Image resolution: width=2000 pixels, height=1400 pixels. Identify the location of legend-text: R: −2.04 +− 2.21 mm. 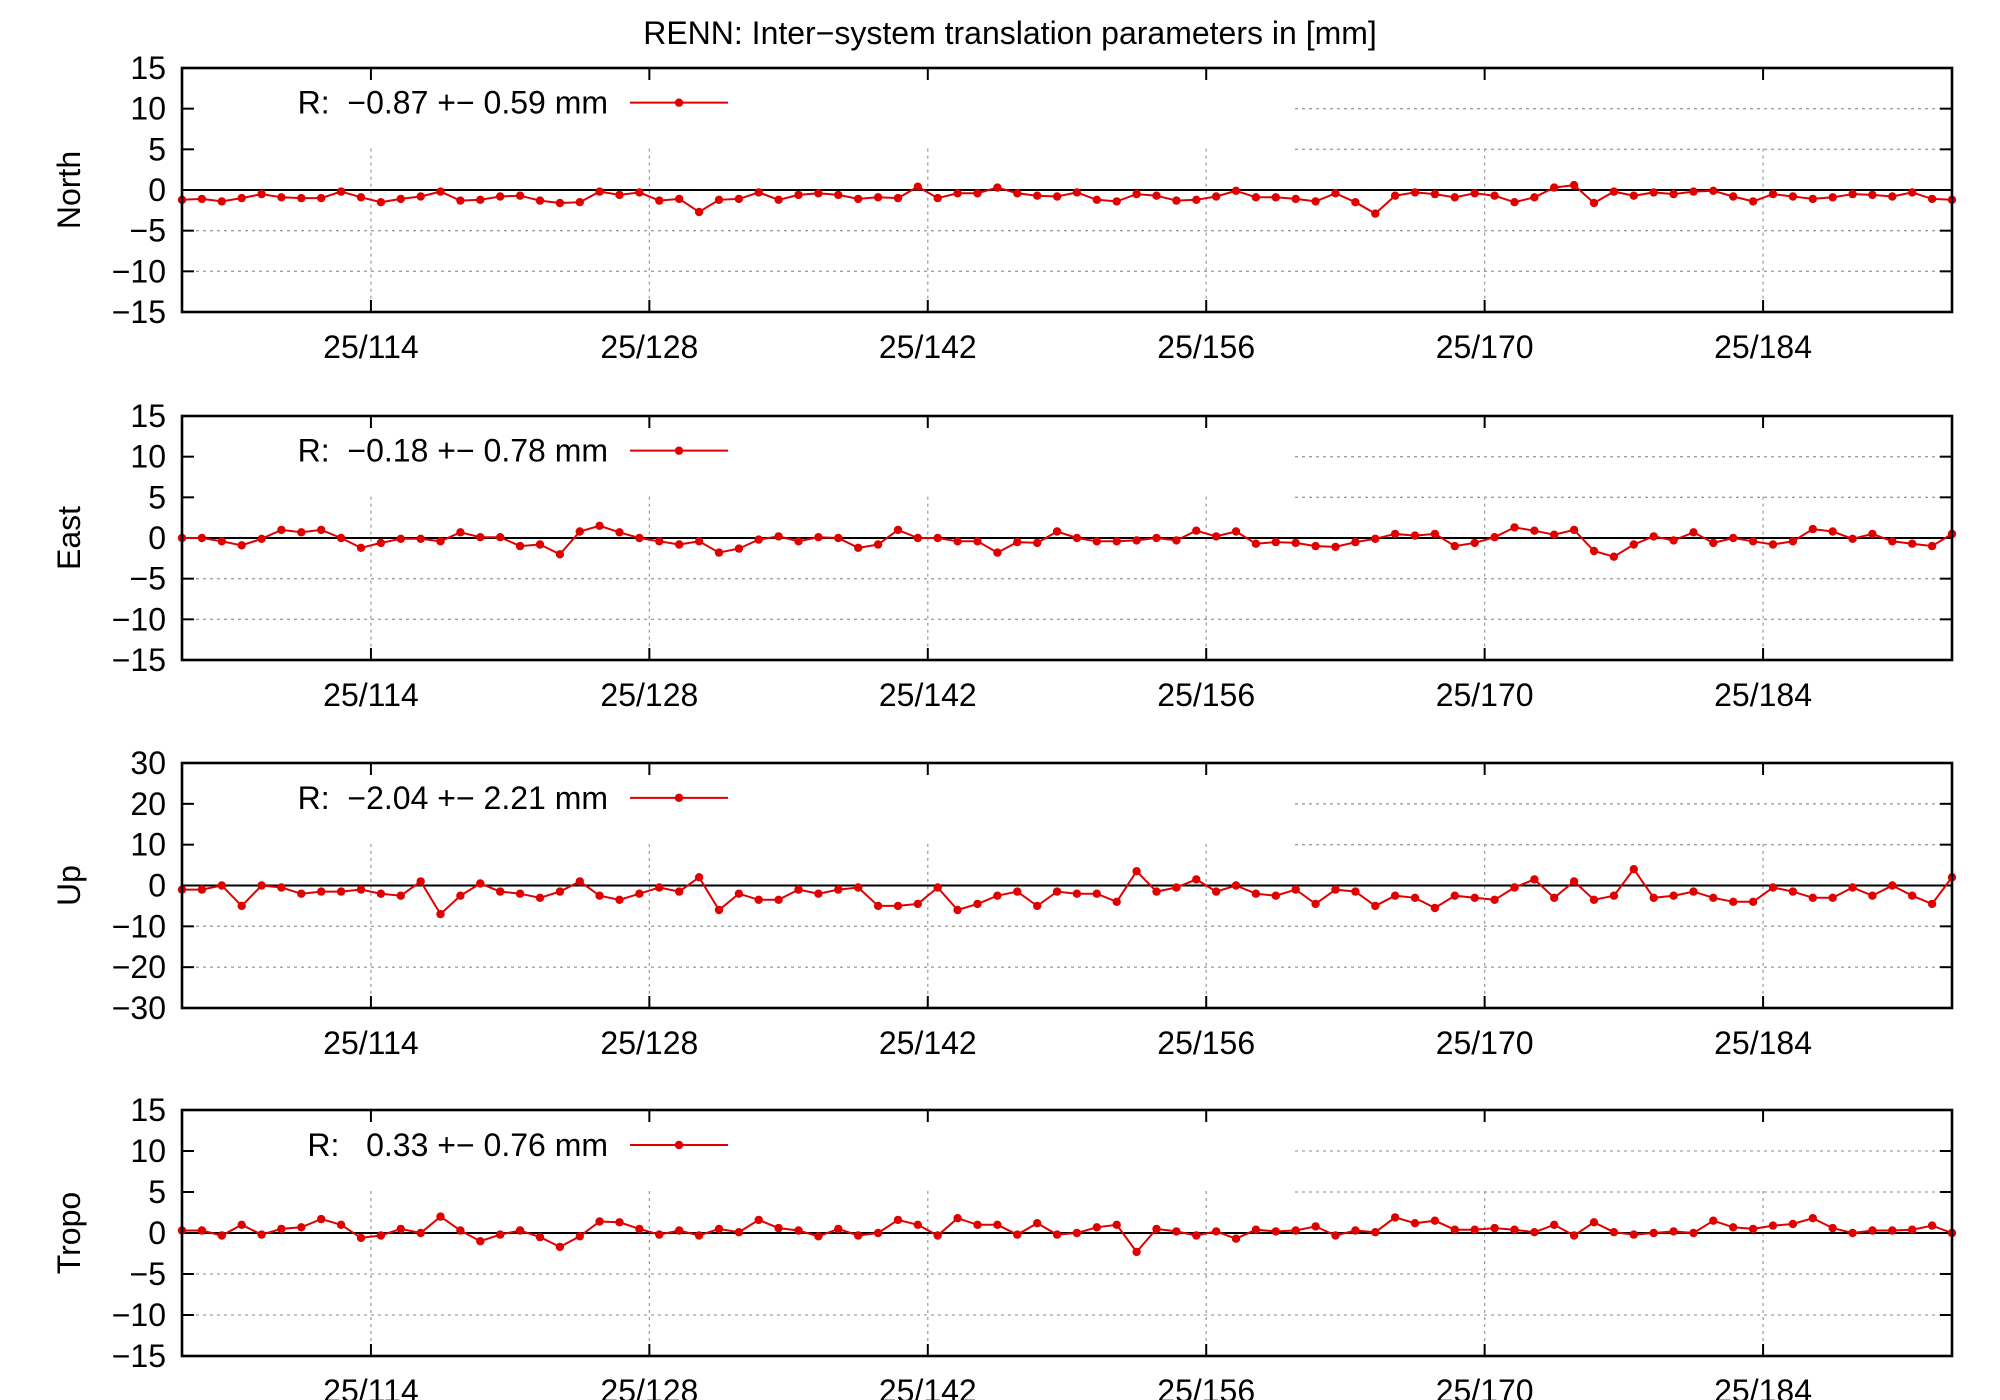
(453, 798).